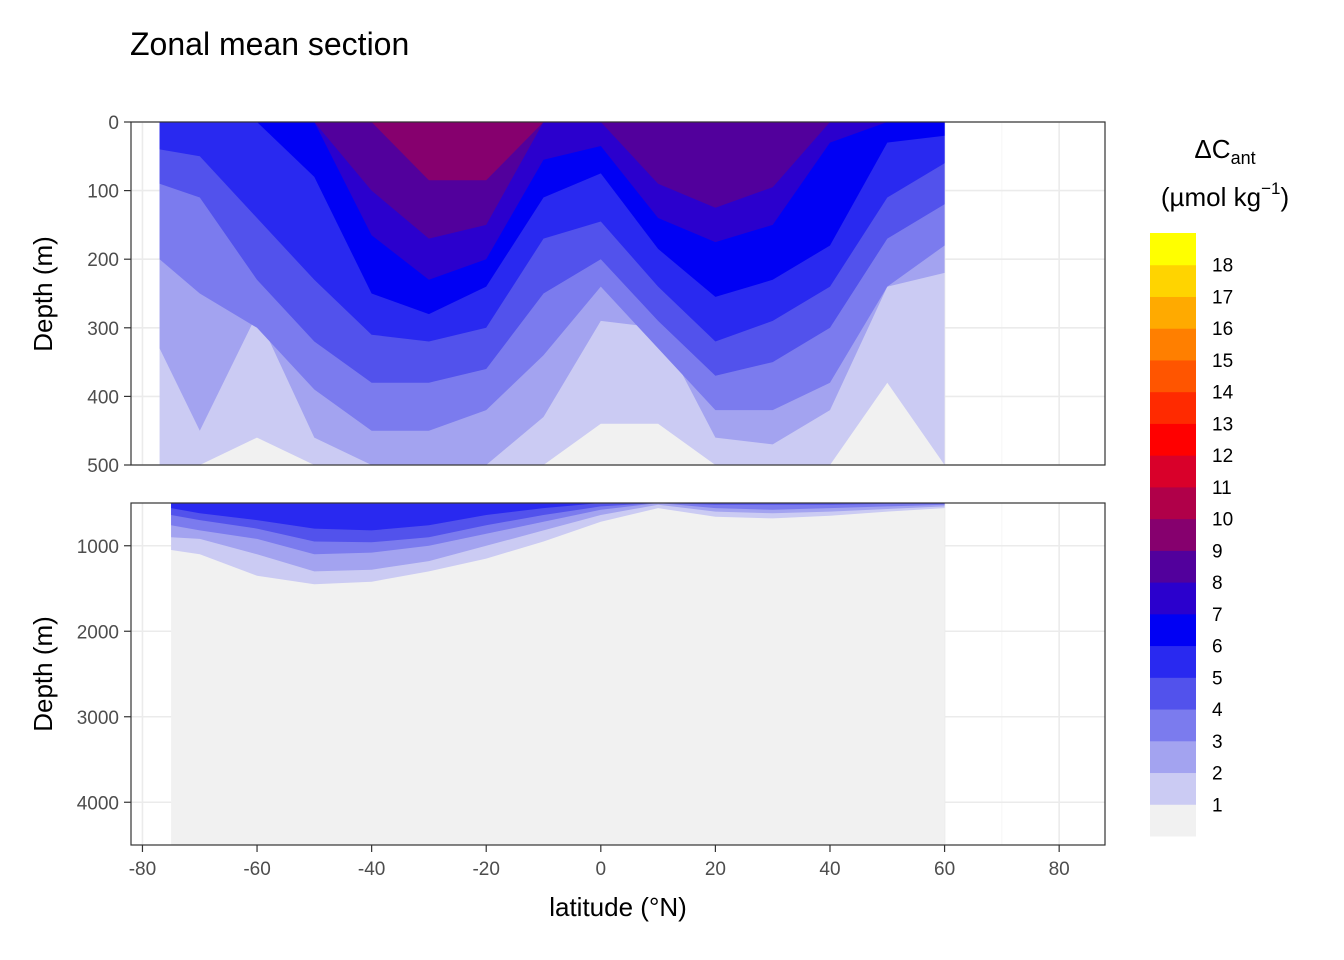 The width and height of the screenshot is (1344, 960). I want to click on legend-bin-label: 6, so click(1217, 647).